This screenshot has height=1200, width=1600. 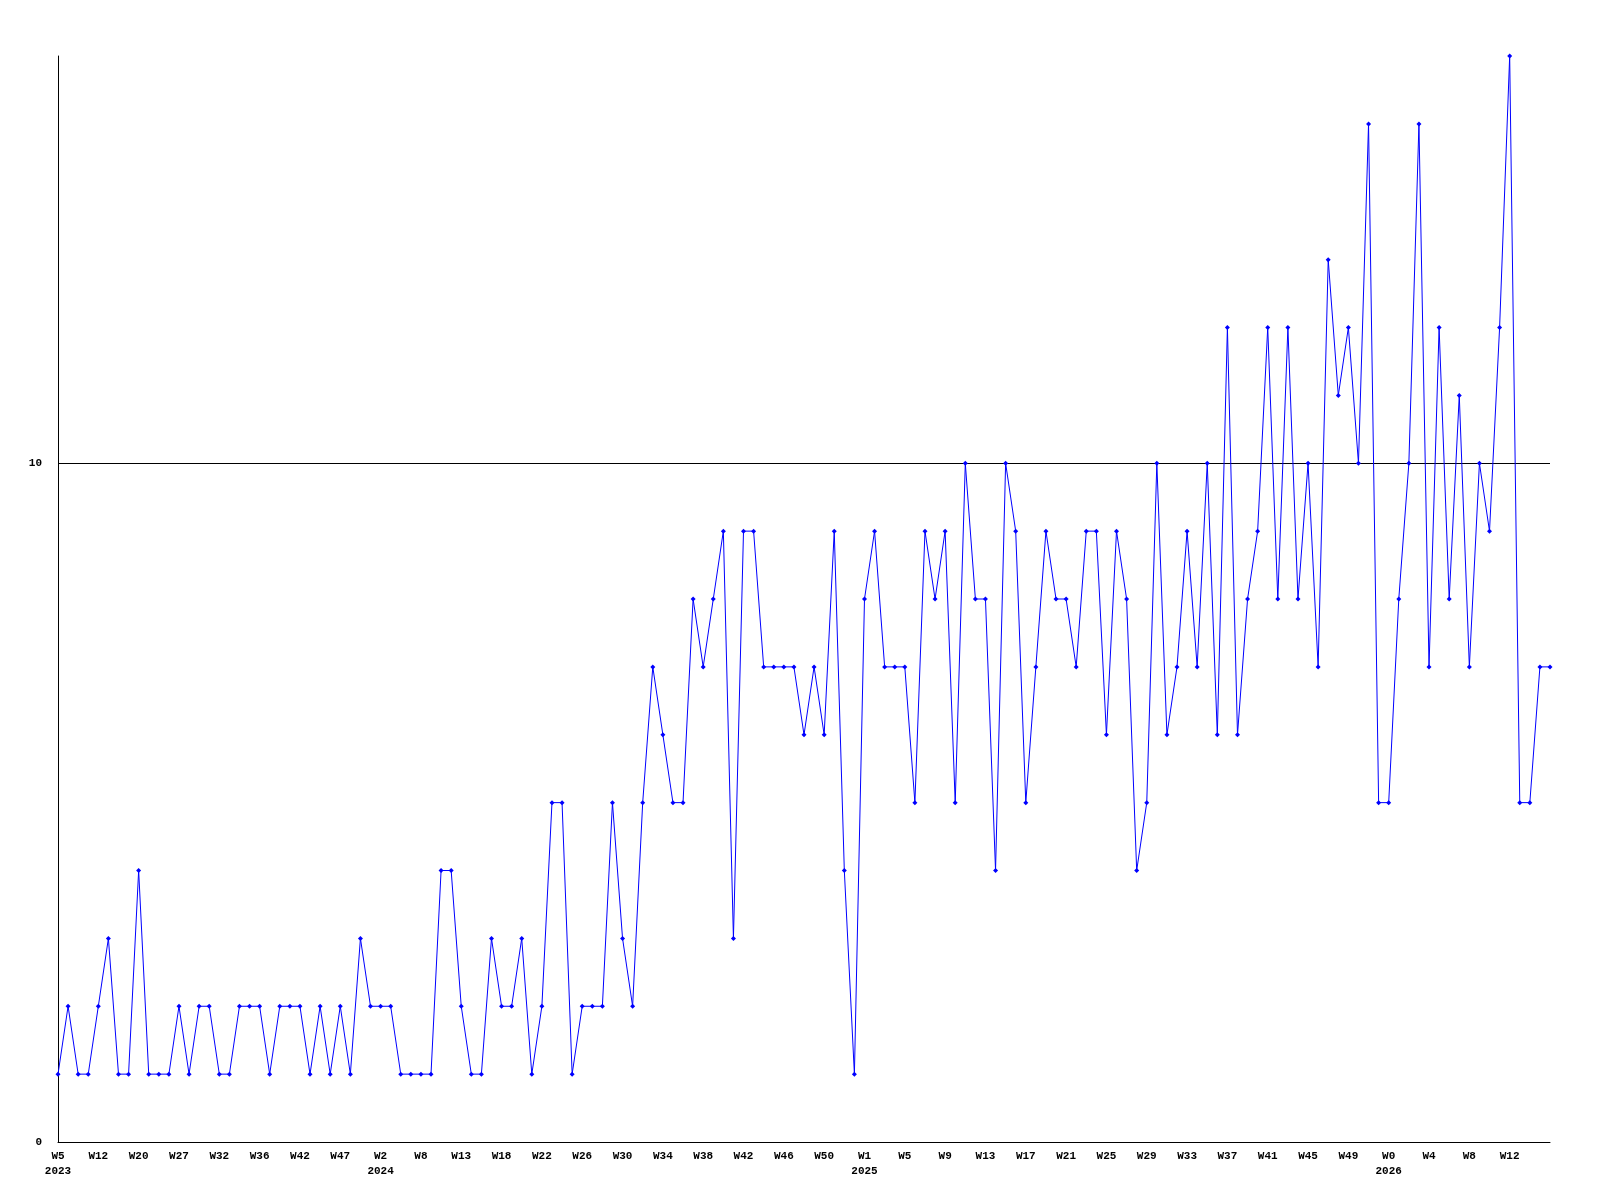 I want to click on x-tick-label: W1 2025, so click(x=865, y=1163).